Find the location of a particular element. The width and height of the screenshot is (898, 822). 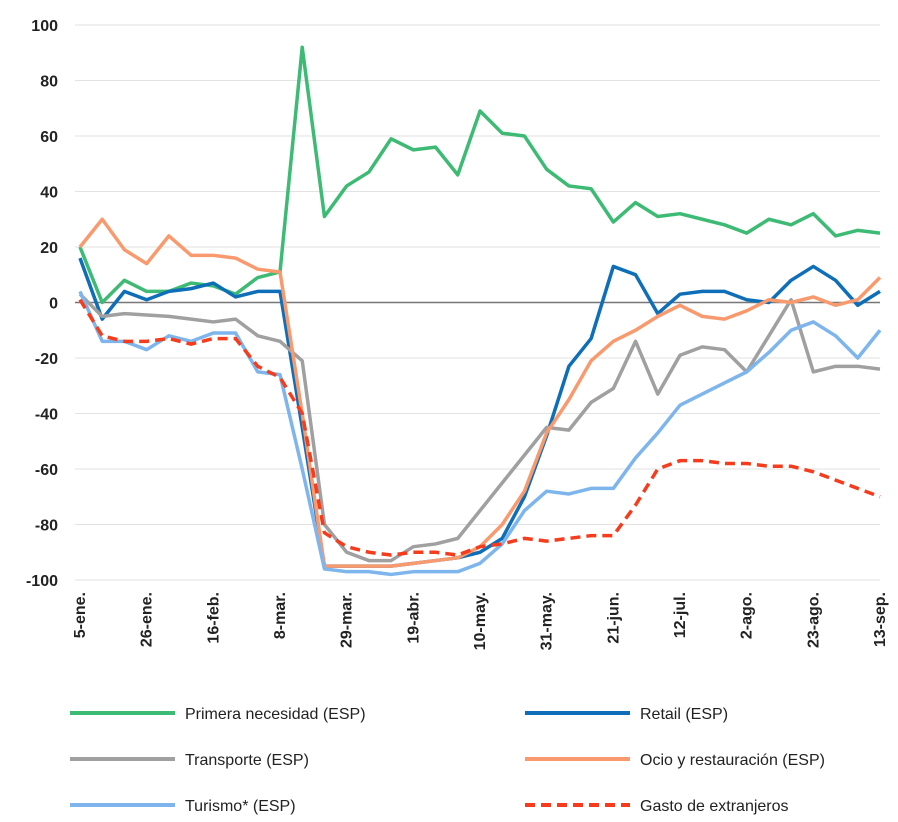

x-tick-label: 16-feb. is located at coordinates (213, 618).